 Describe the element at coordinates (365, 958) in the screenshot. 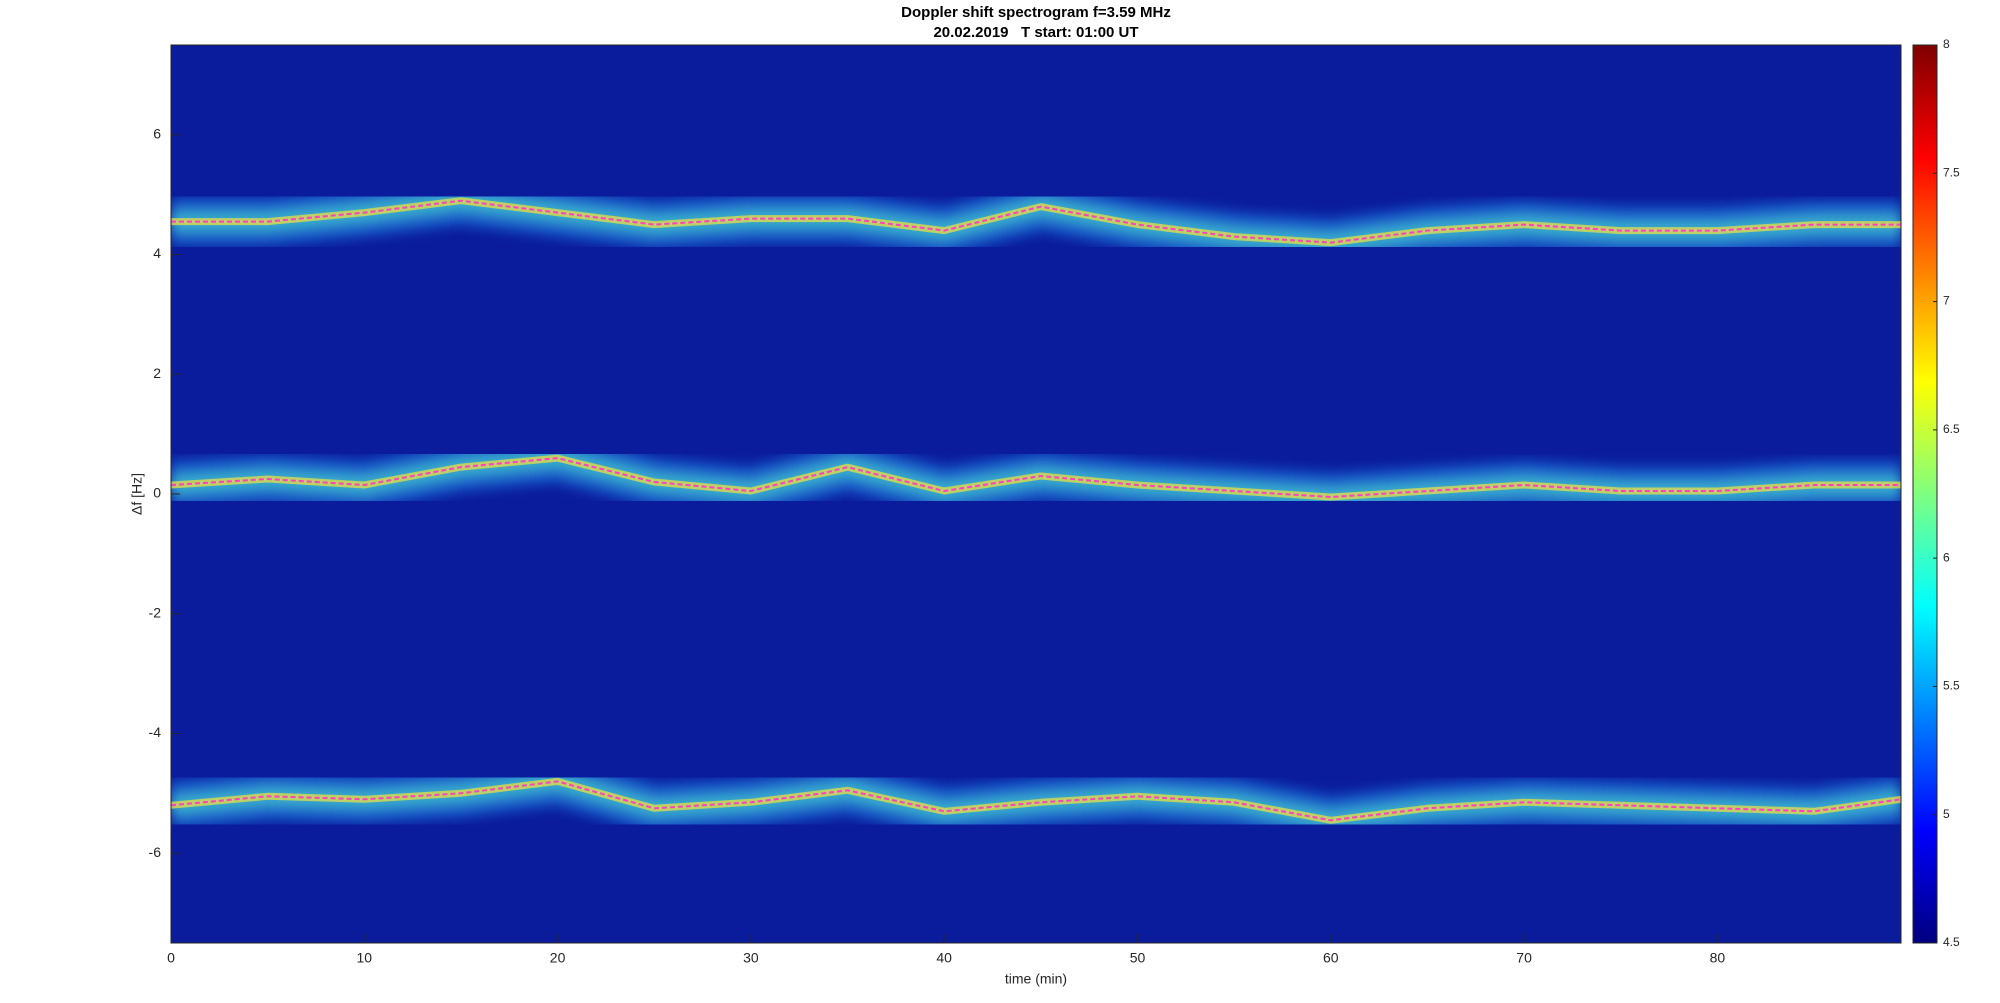

I see `x-tick-label: 10` at that location.